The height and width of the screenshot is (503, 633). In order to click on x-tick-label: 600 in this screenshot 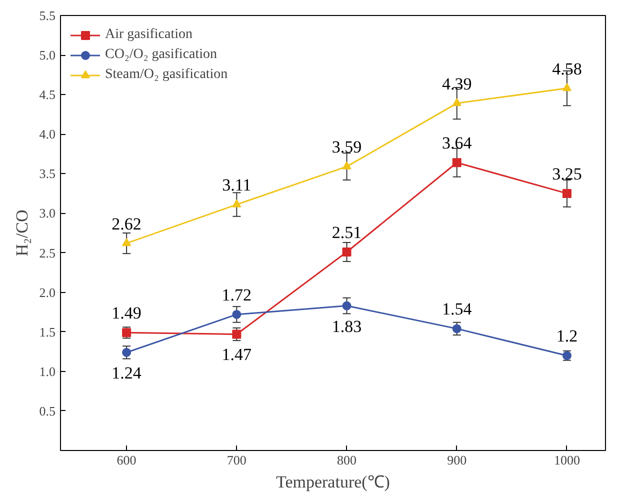, I will do `click(126, 460)`.